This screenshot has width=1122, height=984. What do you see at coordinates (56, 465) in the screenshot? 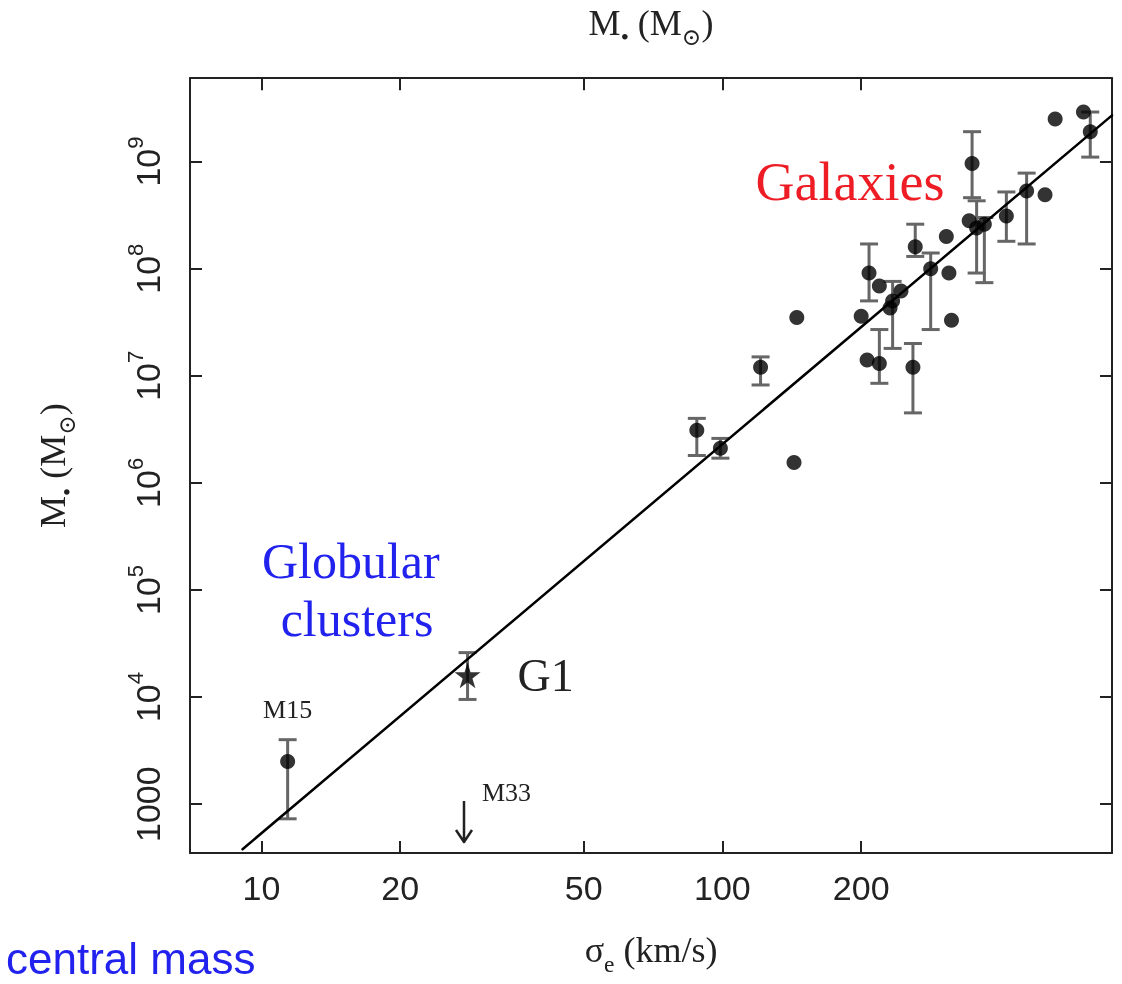
I see `x2-axis-title: M• (M⊙)` at bounding box center [56, 465].